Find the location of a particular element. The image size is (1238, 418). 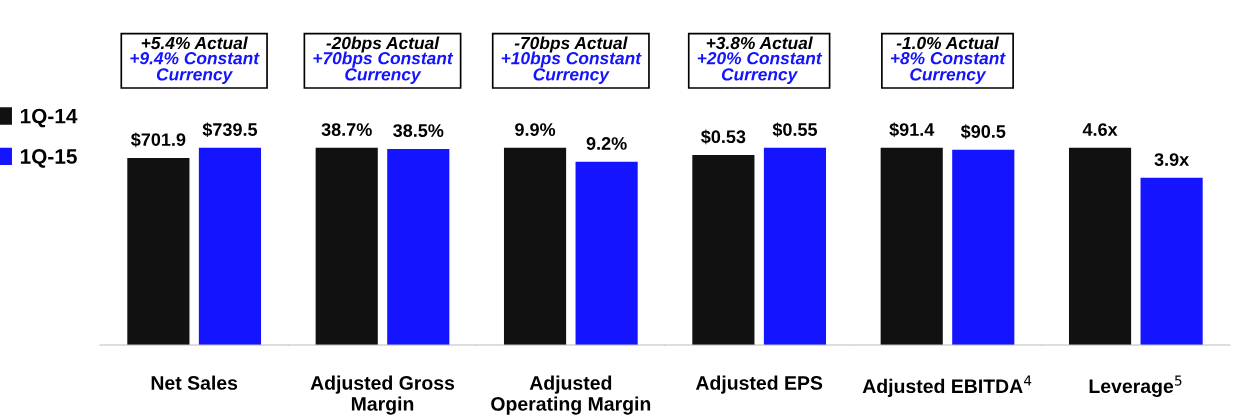

text: +5.4% Actual is located at coordinates (194, 43).